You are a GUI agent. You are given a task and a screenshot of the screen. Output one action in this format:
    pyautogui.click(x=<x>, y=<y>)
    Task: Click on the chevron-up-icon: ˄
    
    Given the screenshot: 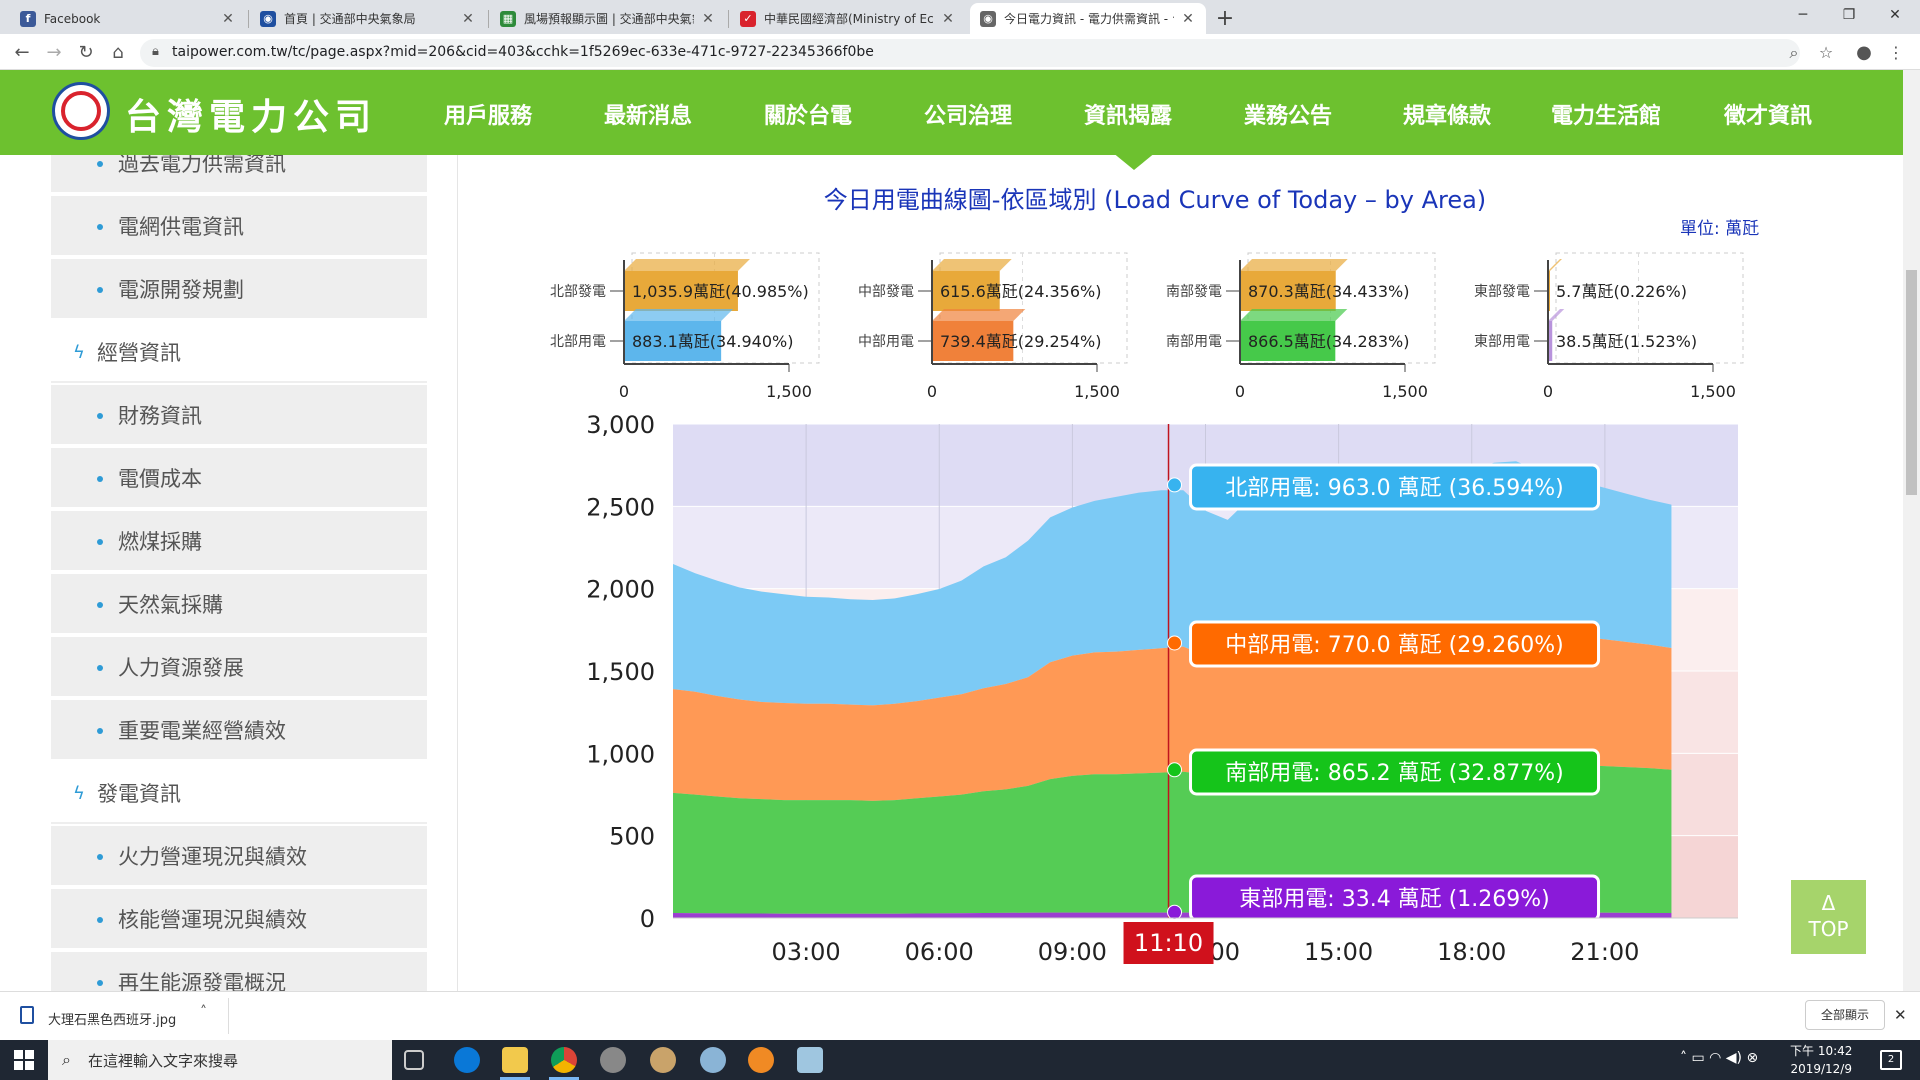 What is the action you would take?
    pyautogui.click(x=203, y=1012)
    